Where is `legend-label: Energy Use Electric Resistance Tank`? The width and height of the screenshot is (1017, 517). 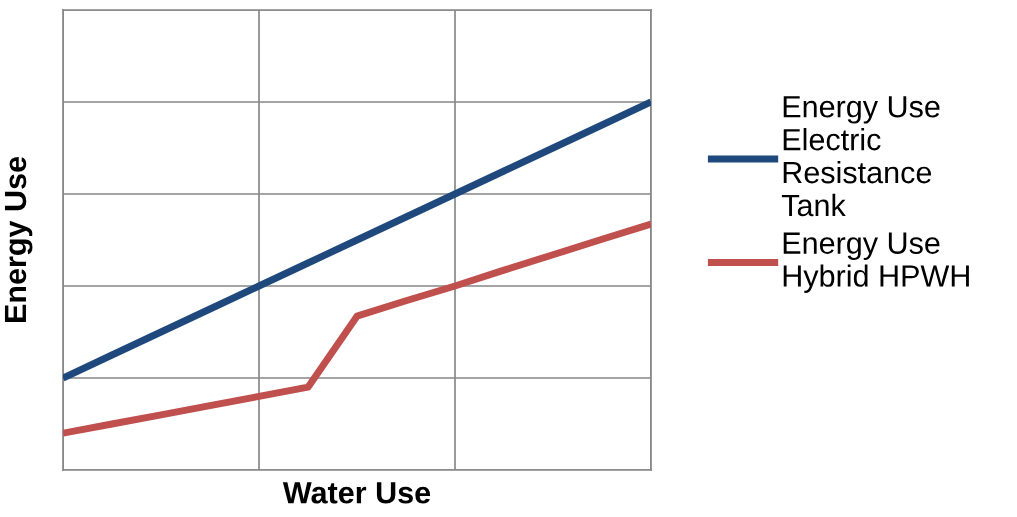
legend-label: Energy Use Electric Resistance Tank is located at coordinates (860, 156).